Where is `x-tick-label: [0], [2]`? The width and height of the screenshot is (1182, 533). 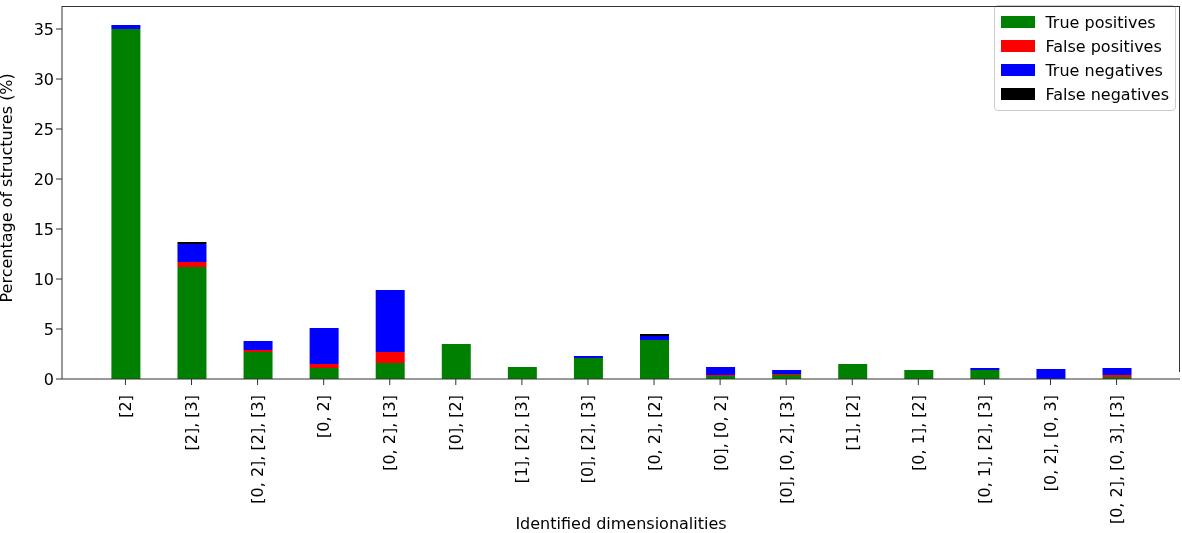
x-tick-label: [0], [2] is located at coordinates (456, 423).